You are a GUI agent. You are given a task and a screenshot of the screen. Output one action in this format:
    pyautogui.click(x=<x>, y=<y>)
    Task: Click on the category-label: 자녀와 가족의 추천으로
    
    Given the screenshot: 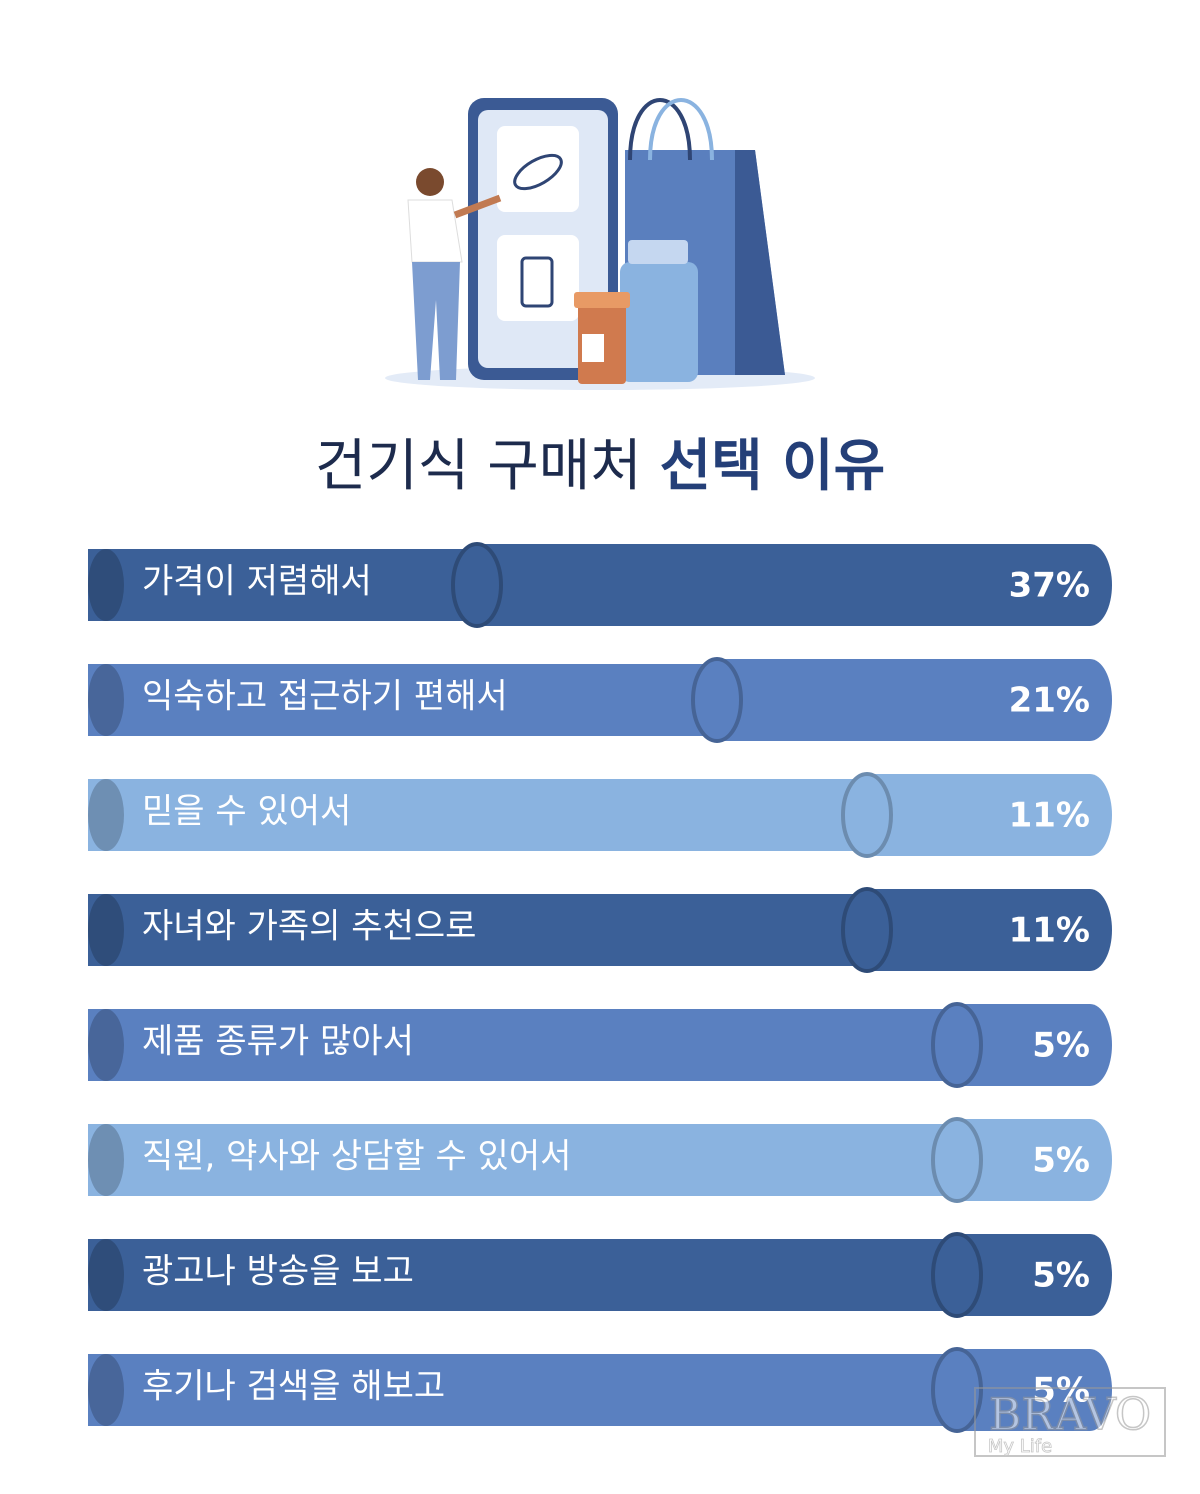 What is the action you would take?
    pyautogui.click(x=309, y=927)
    